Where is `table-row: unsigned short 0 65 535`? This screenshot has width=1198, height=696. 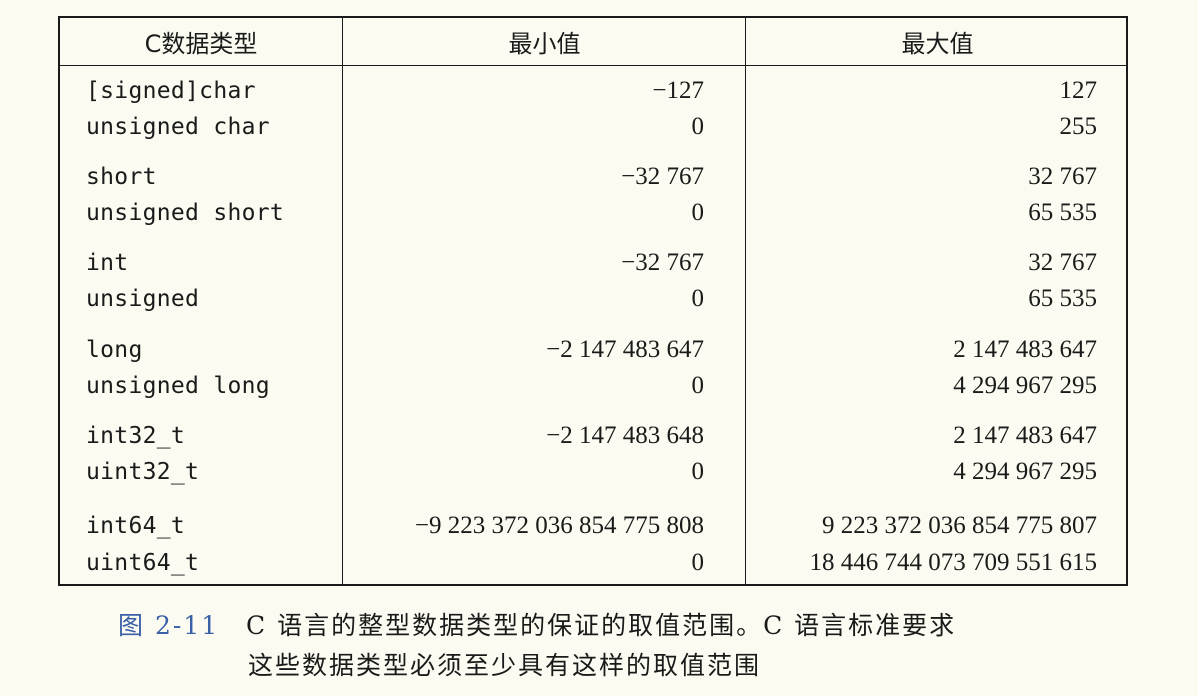
table-row: unsigned short 0 65 535 is located at coordinates (593, 213).